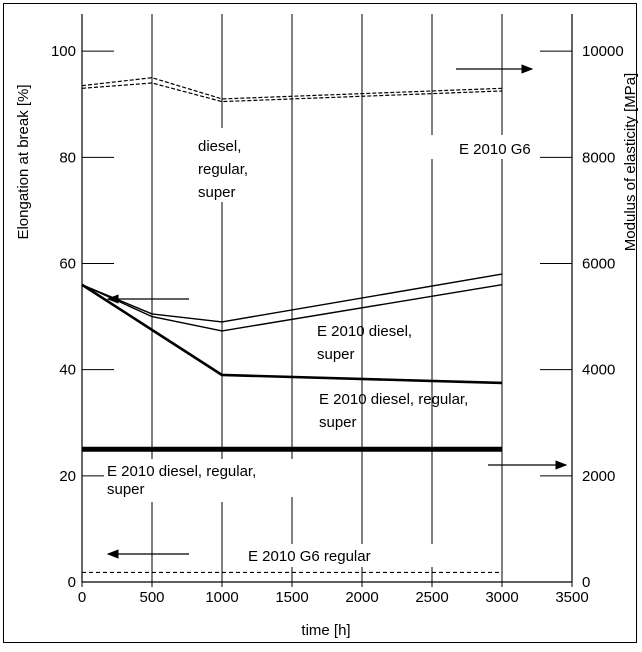 This screenshot has width=642, height=652. Describe the element at coordinates (82, 597) in the screenshot. I see `x-tick-label: 0` at that location.